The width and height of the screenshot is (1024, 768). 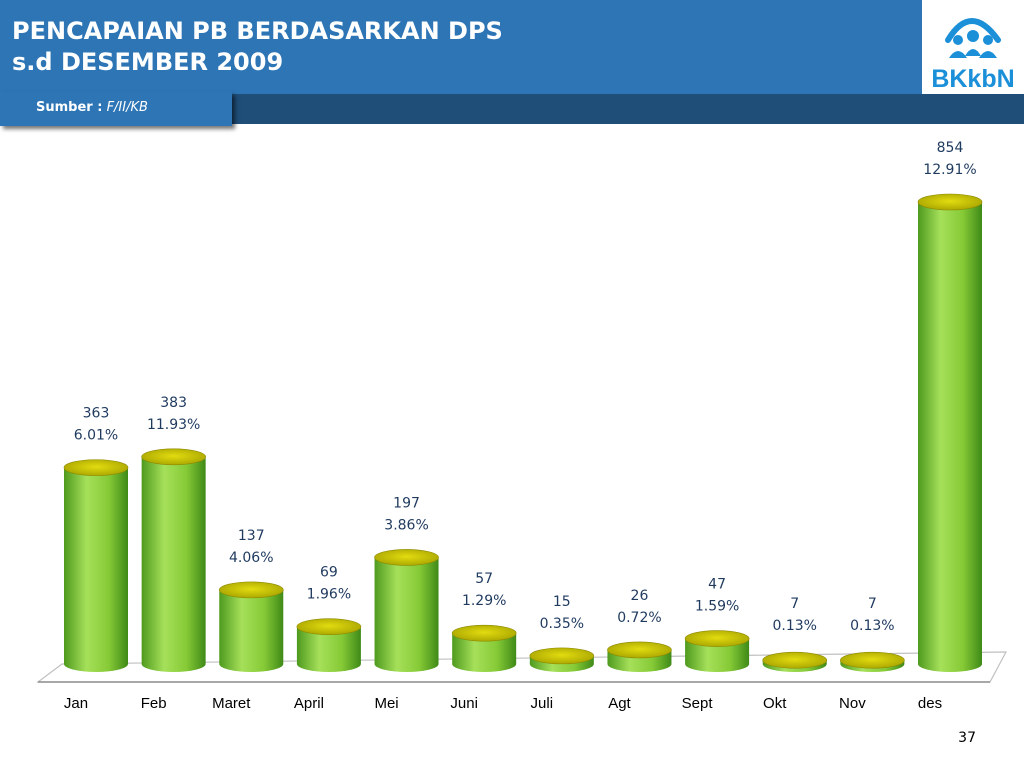 I want to click on bar-jan, so click(x=96, y=565).